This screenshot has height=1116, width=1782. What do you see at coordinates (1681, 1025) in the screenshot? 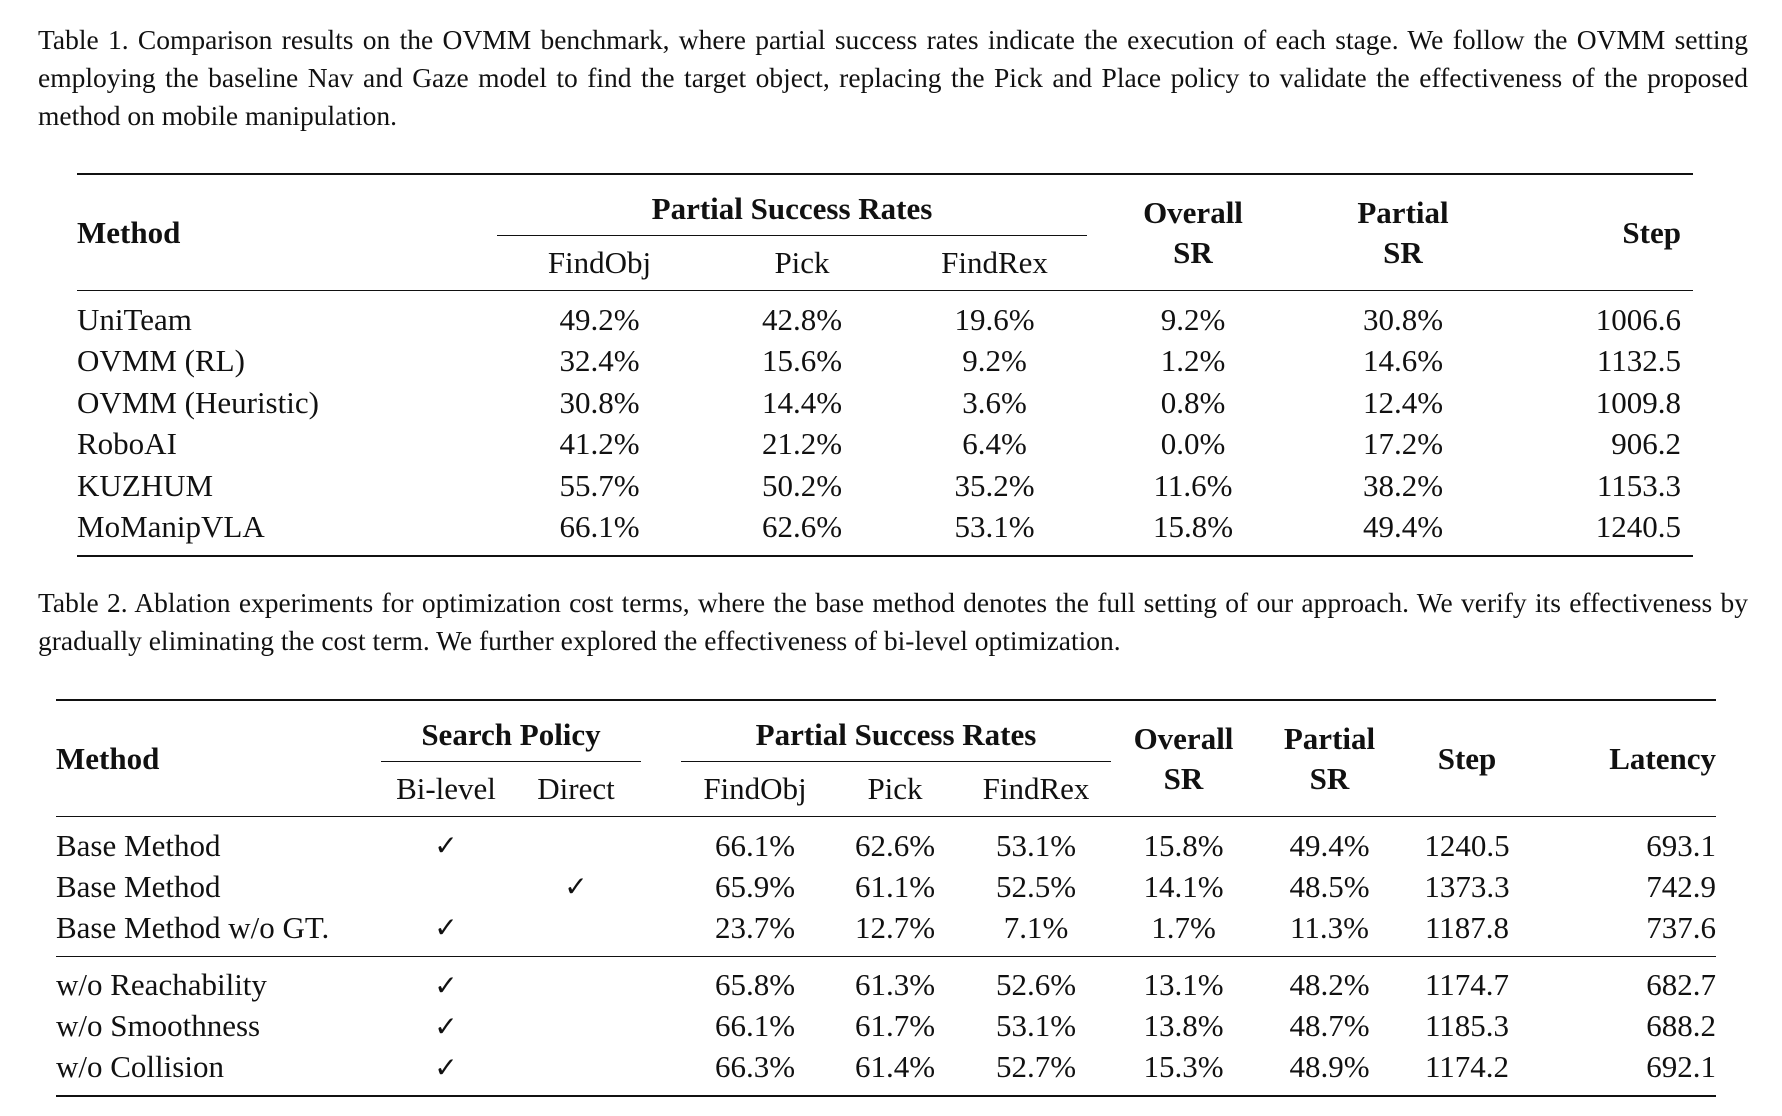
I see `t2-cell-latency: 688.2` at bounding box center [1681, 1025].